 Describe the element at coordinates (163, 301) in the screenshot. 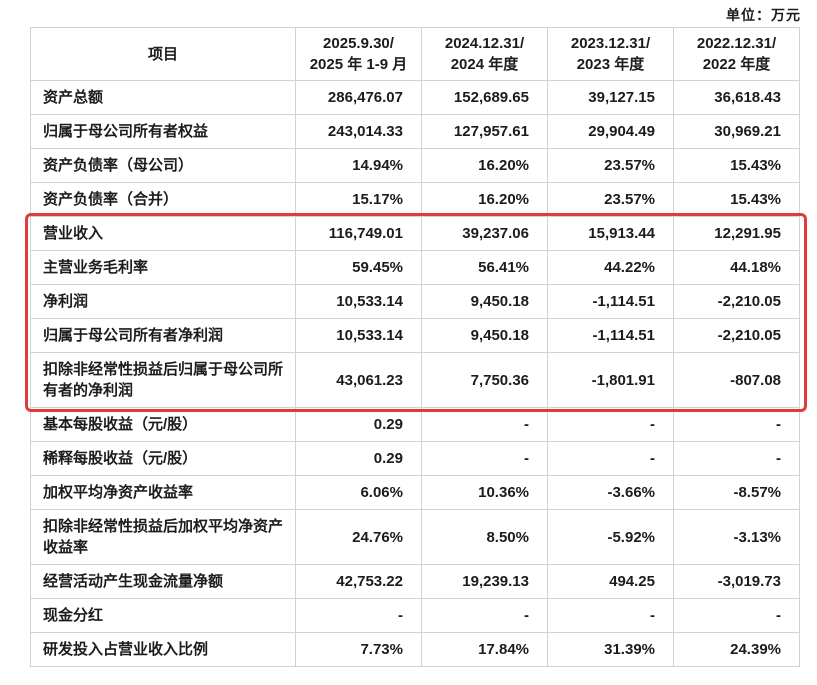

I see `row-label: 净利润` at that location.